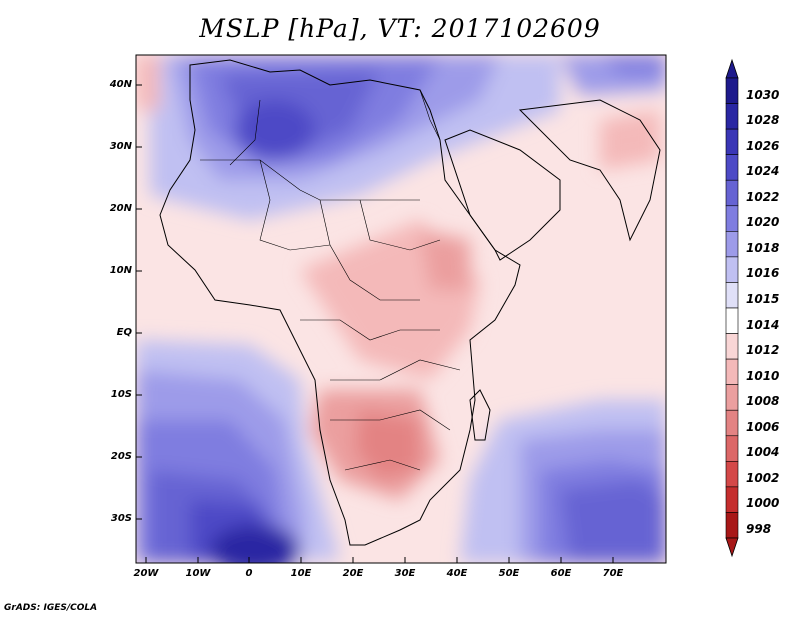  What do you see at coordinates (198, 573) in the screenshot?
I see `lon-label-10w: 10W` at bounding box center [198, 573].